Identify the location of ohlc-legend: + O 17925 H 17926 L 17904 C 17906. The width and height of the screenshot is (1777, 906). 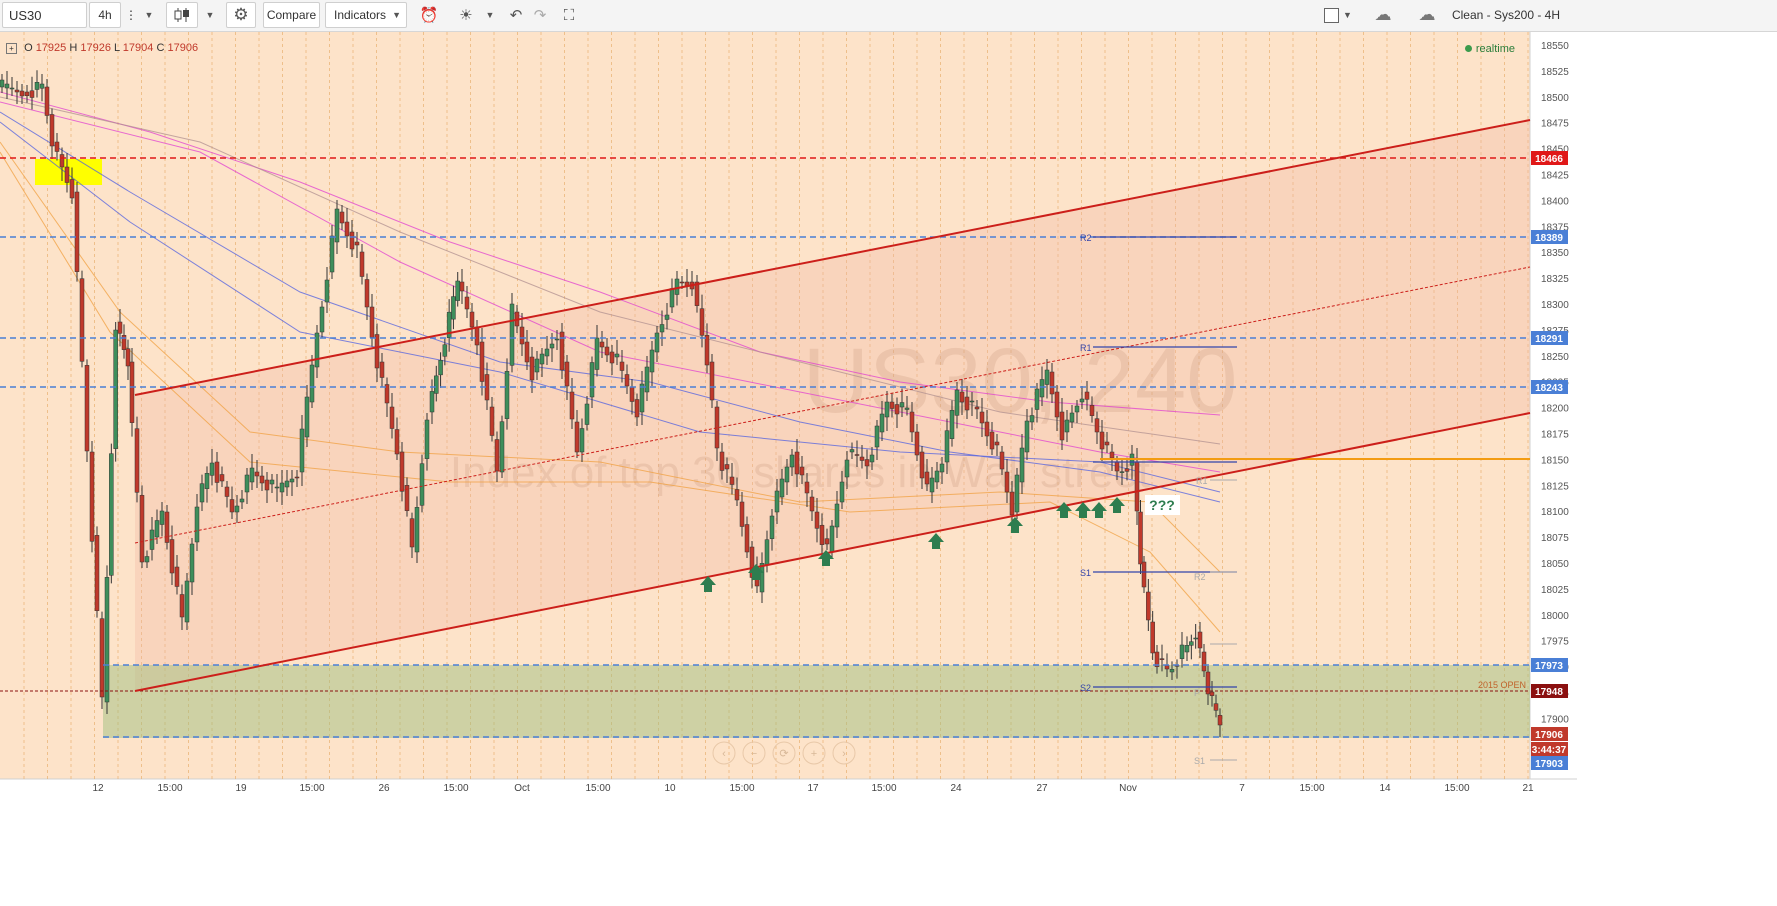
(102, 48).